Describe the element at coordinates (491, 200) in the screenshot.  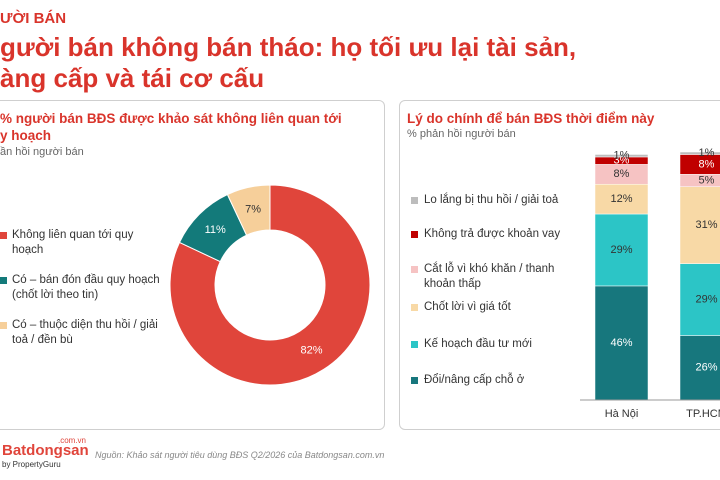
I see `legend-label: Lo lắng bị thu hồi / giải toả` at that location.